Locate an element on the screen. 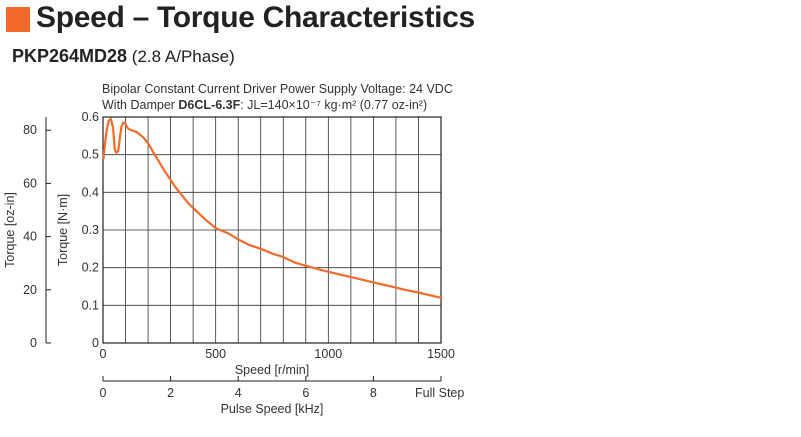 The image size is (801, 437). outer-y-tick-label: 40 is located at coordinates (30, 237).